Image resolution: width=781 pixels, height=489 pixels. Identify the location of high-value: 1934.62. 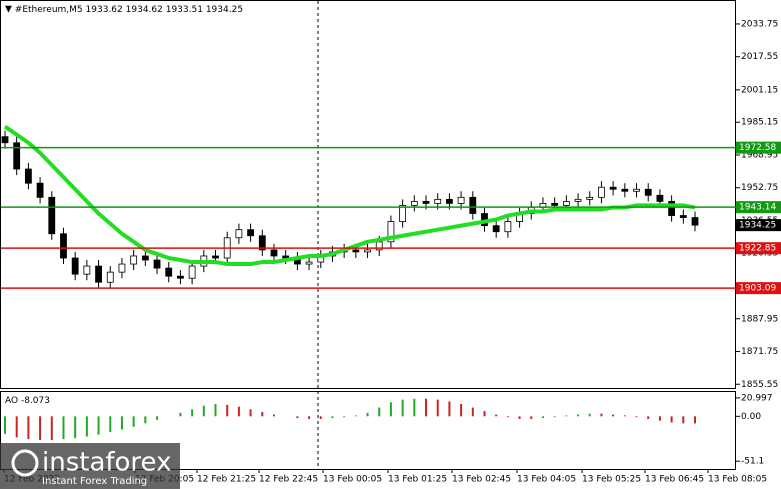
(144, 10).